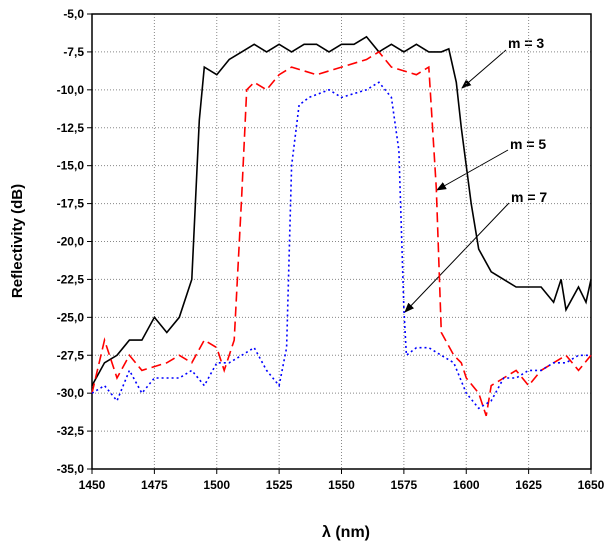 Image resolution: width=606 pixels, height=551 pixels. Describe the element at coordinates (73, 14) in the screenshot. I see `y-tick-label: -5,0` at that location.